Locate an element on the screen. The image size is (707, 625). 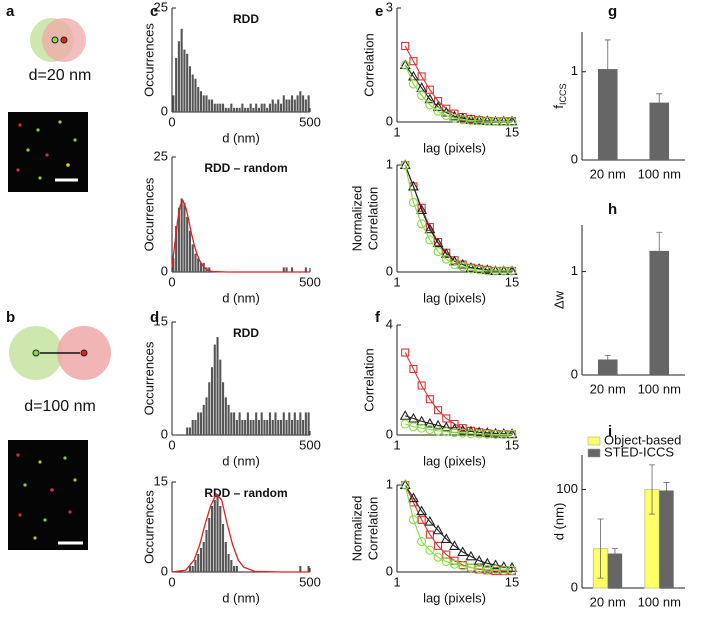
y-tick-label: 100 is located at coordinates (567, 488).